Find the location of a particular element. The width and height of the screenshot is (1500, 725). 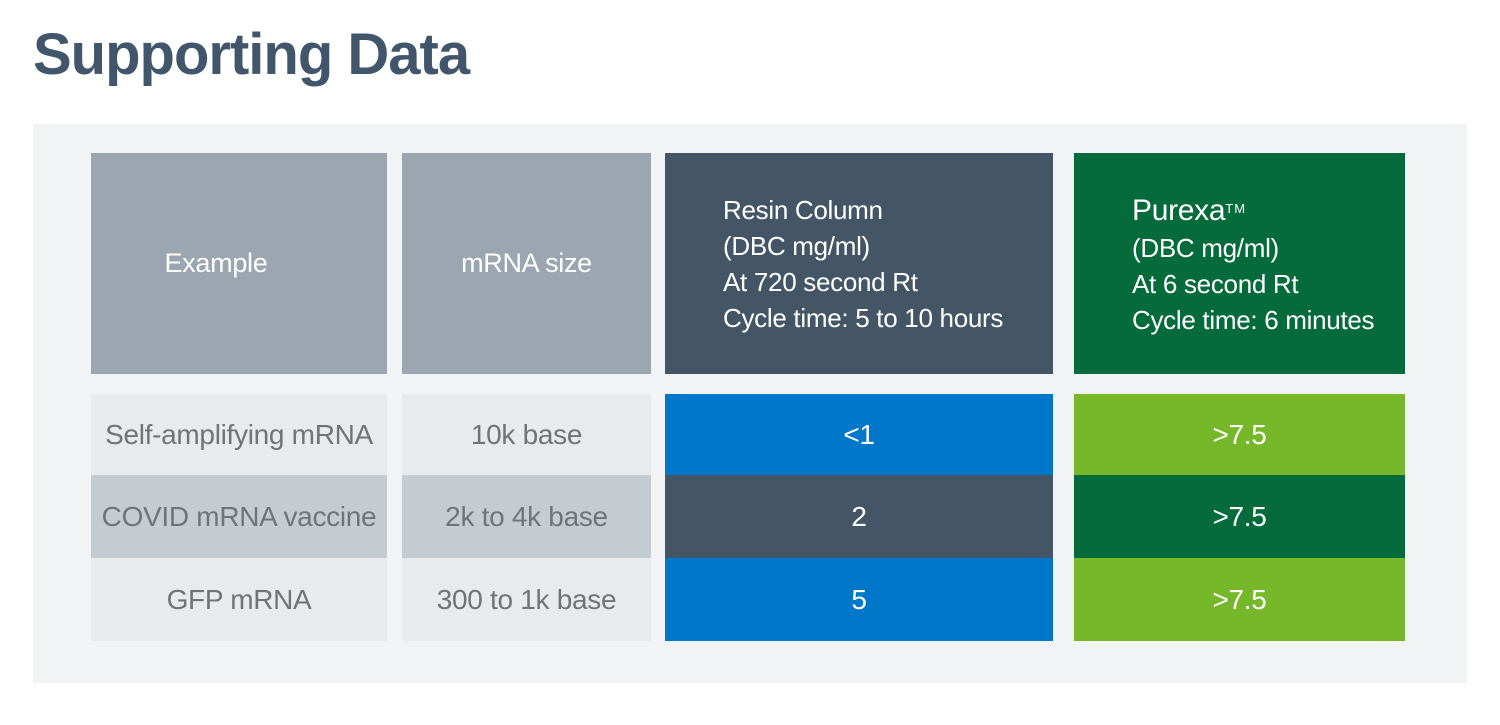

cell-size-2: 2k to 4k base is located at coordinates (526, 516).